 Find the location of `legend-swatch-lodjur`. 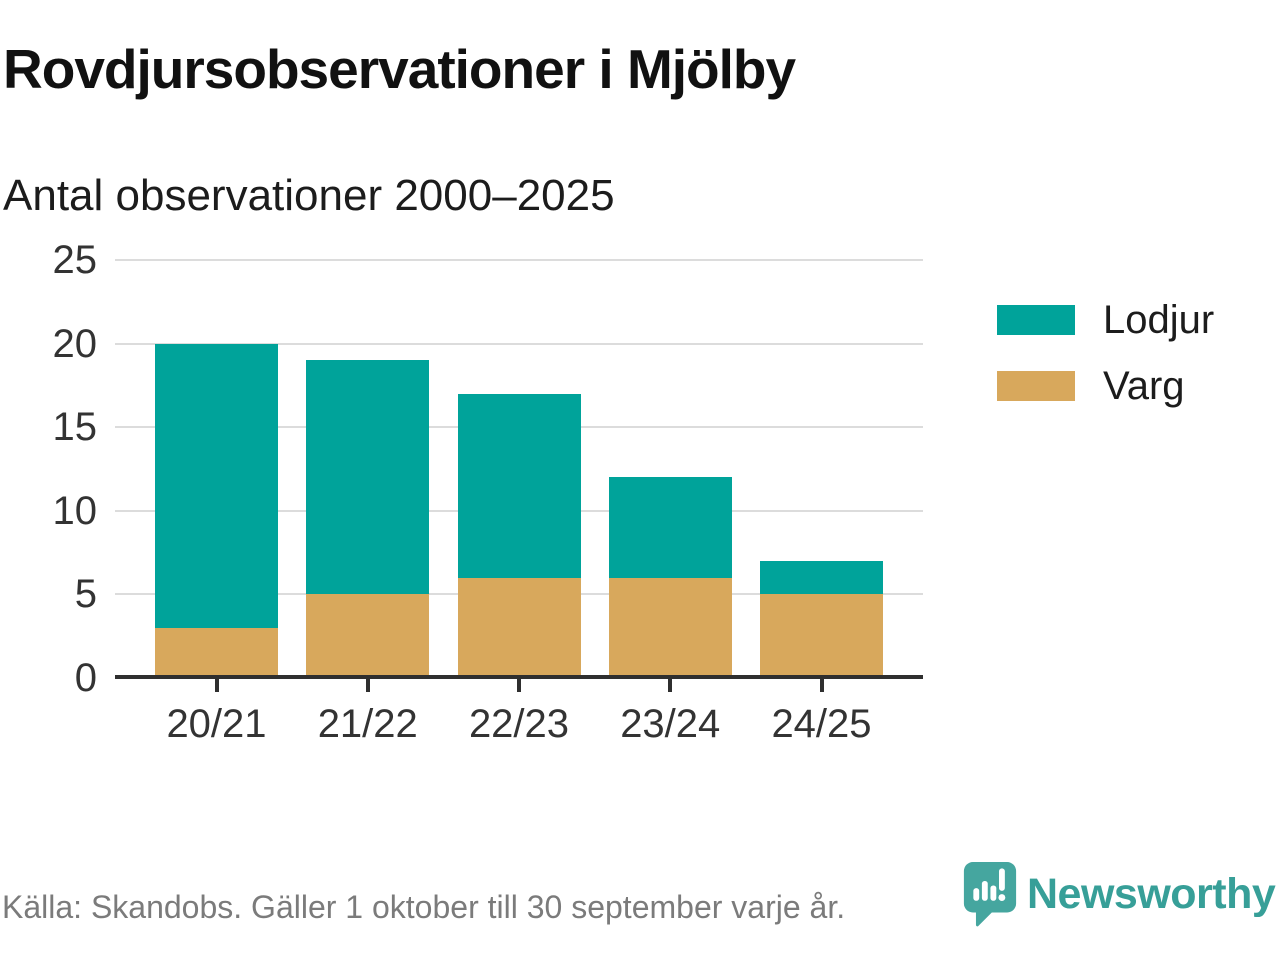

legend-swatch-lodjur is located at coordinates (1036, 320).